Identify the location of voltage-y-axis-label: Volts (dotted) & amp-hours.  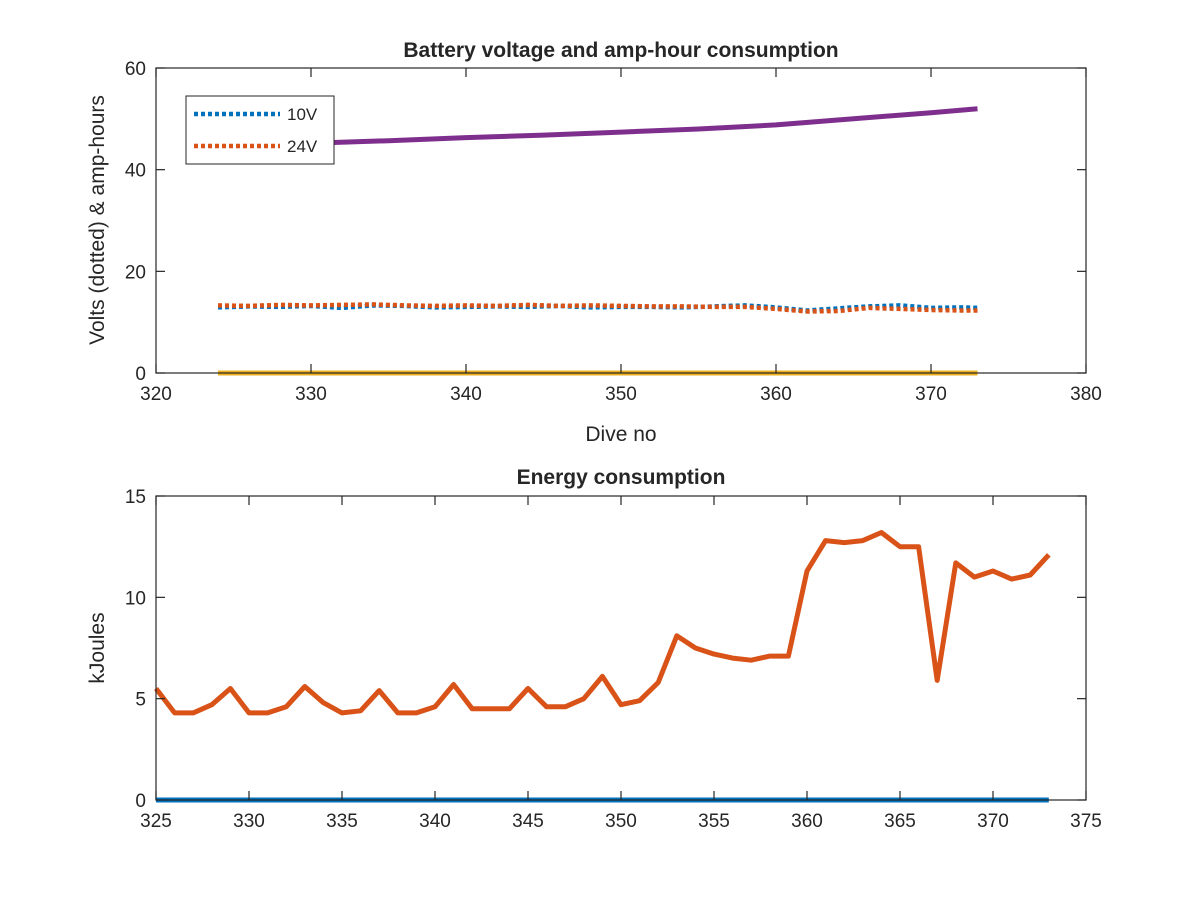
(97, 220).